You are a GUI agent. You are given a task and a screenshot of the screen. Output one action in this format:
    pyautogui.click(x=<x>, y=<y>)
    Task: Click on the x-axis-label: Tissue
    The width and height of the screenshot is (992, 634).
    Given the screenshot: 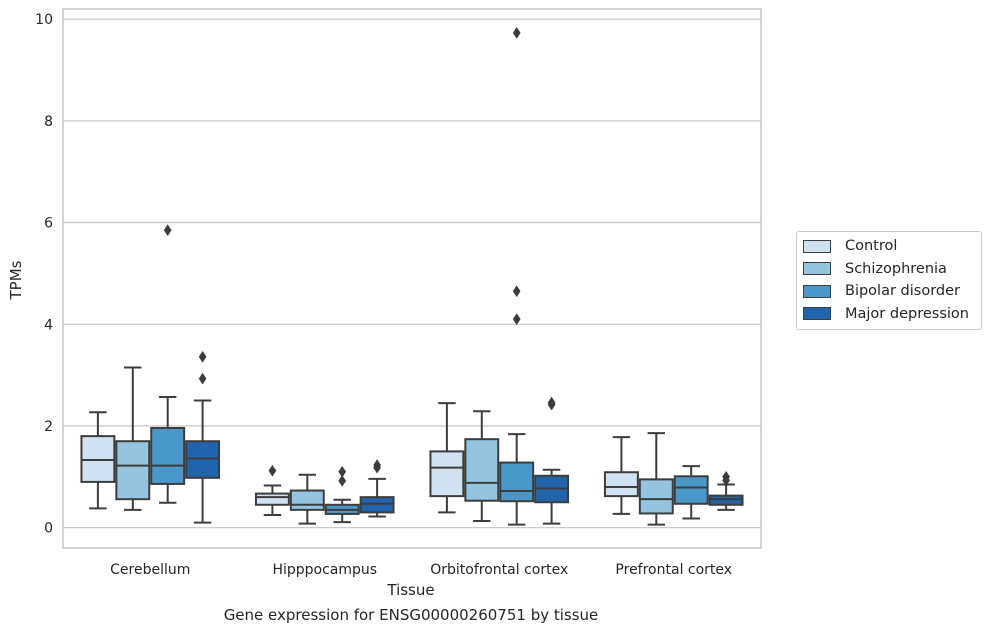 What is the action you would take?
    pyautogui.click(x=410, y=590)
    